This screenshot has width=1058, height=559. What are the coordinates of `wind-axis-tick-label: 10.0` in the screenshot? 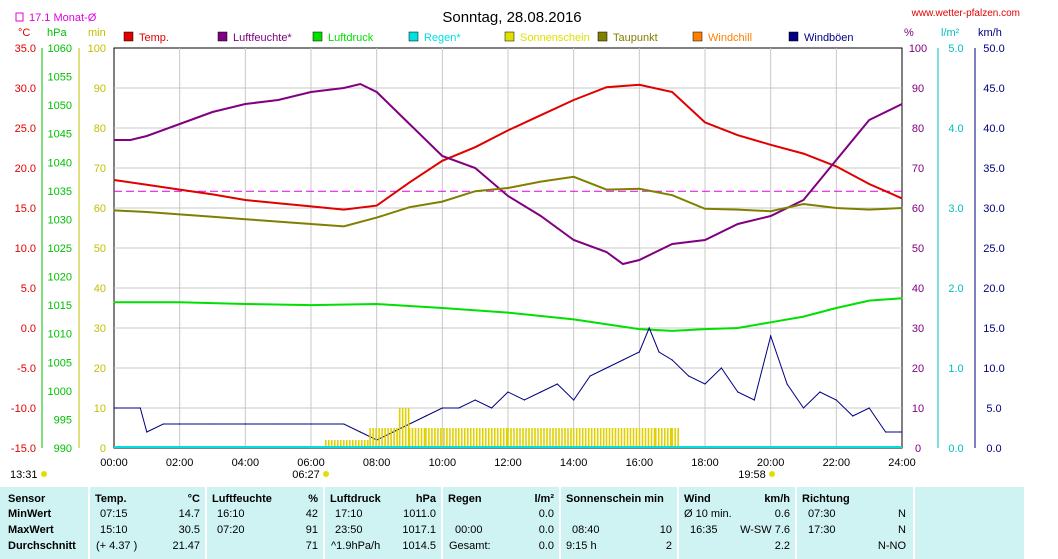 It's located at (993, 369).